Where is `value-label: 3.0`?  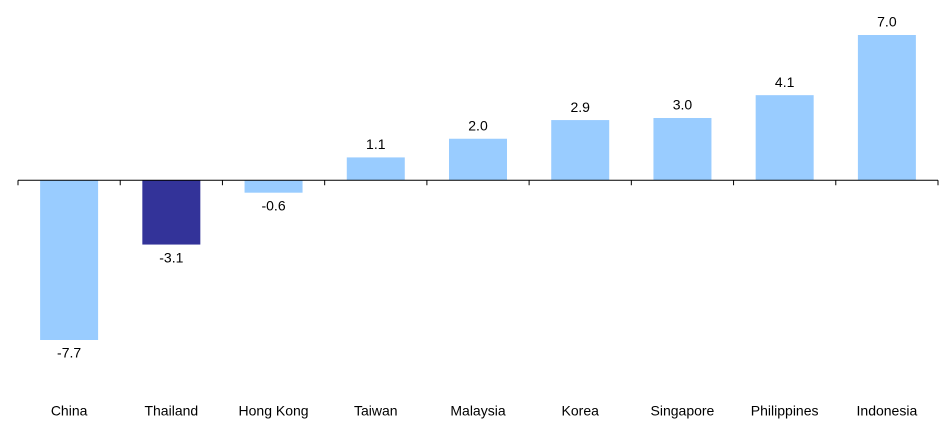 value-label: 3.0 is located at coordinates (683, 105).